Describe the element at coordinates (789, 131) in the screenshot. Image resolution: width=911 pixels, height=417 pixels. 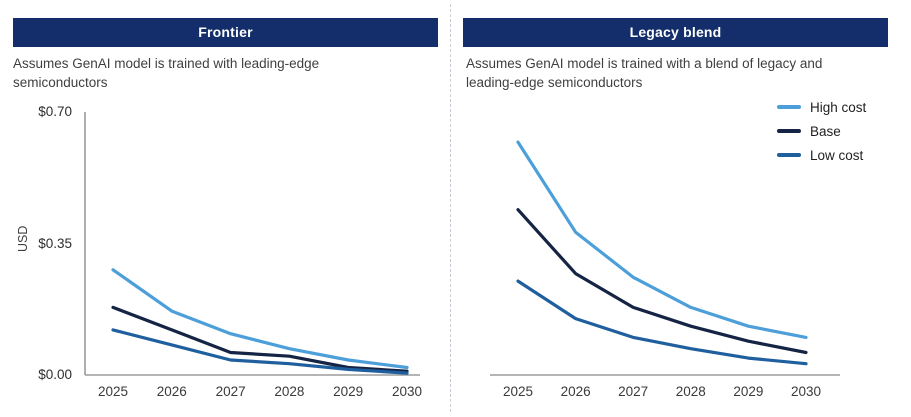
I see `base-line-swatch` at that location.